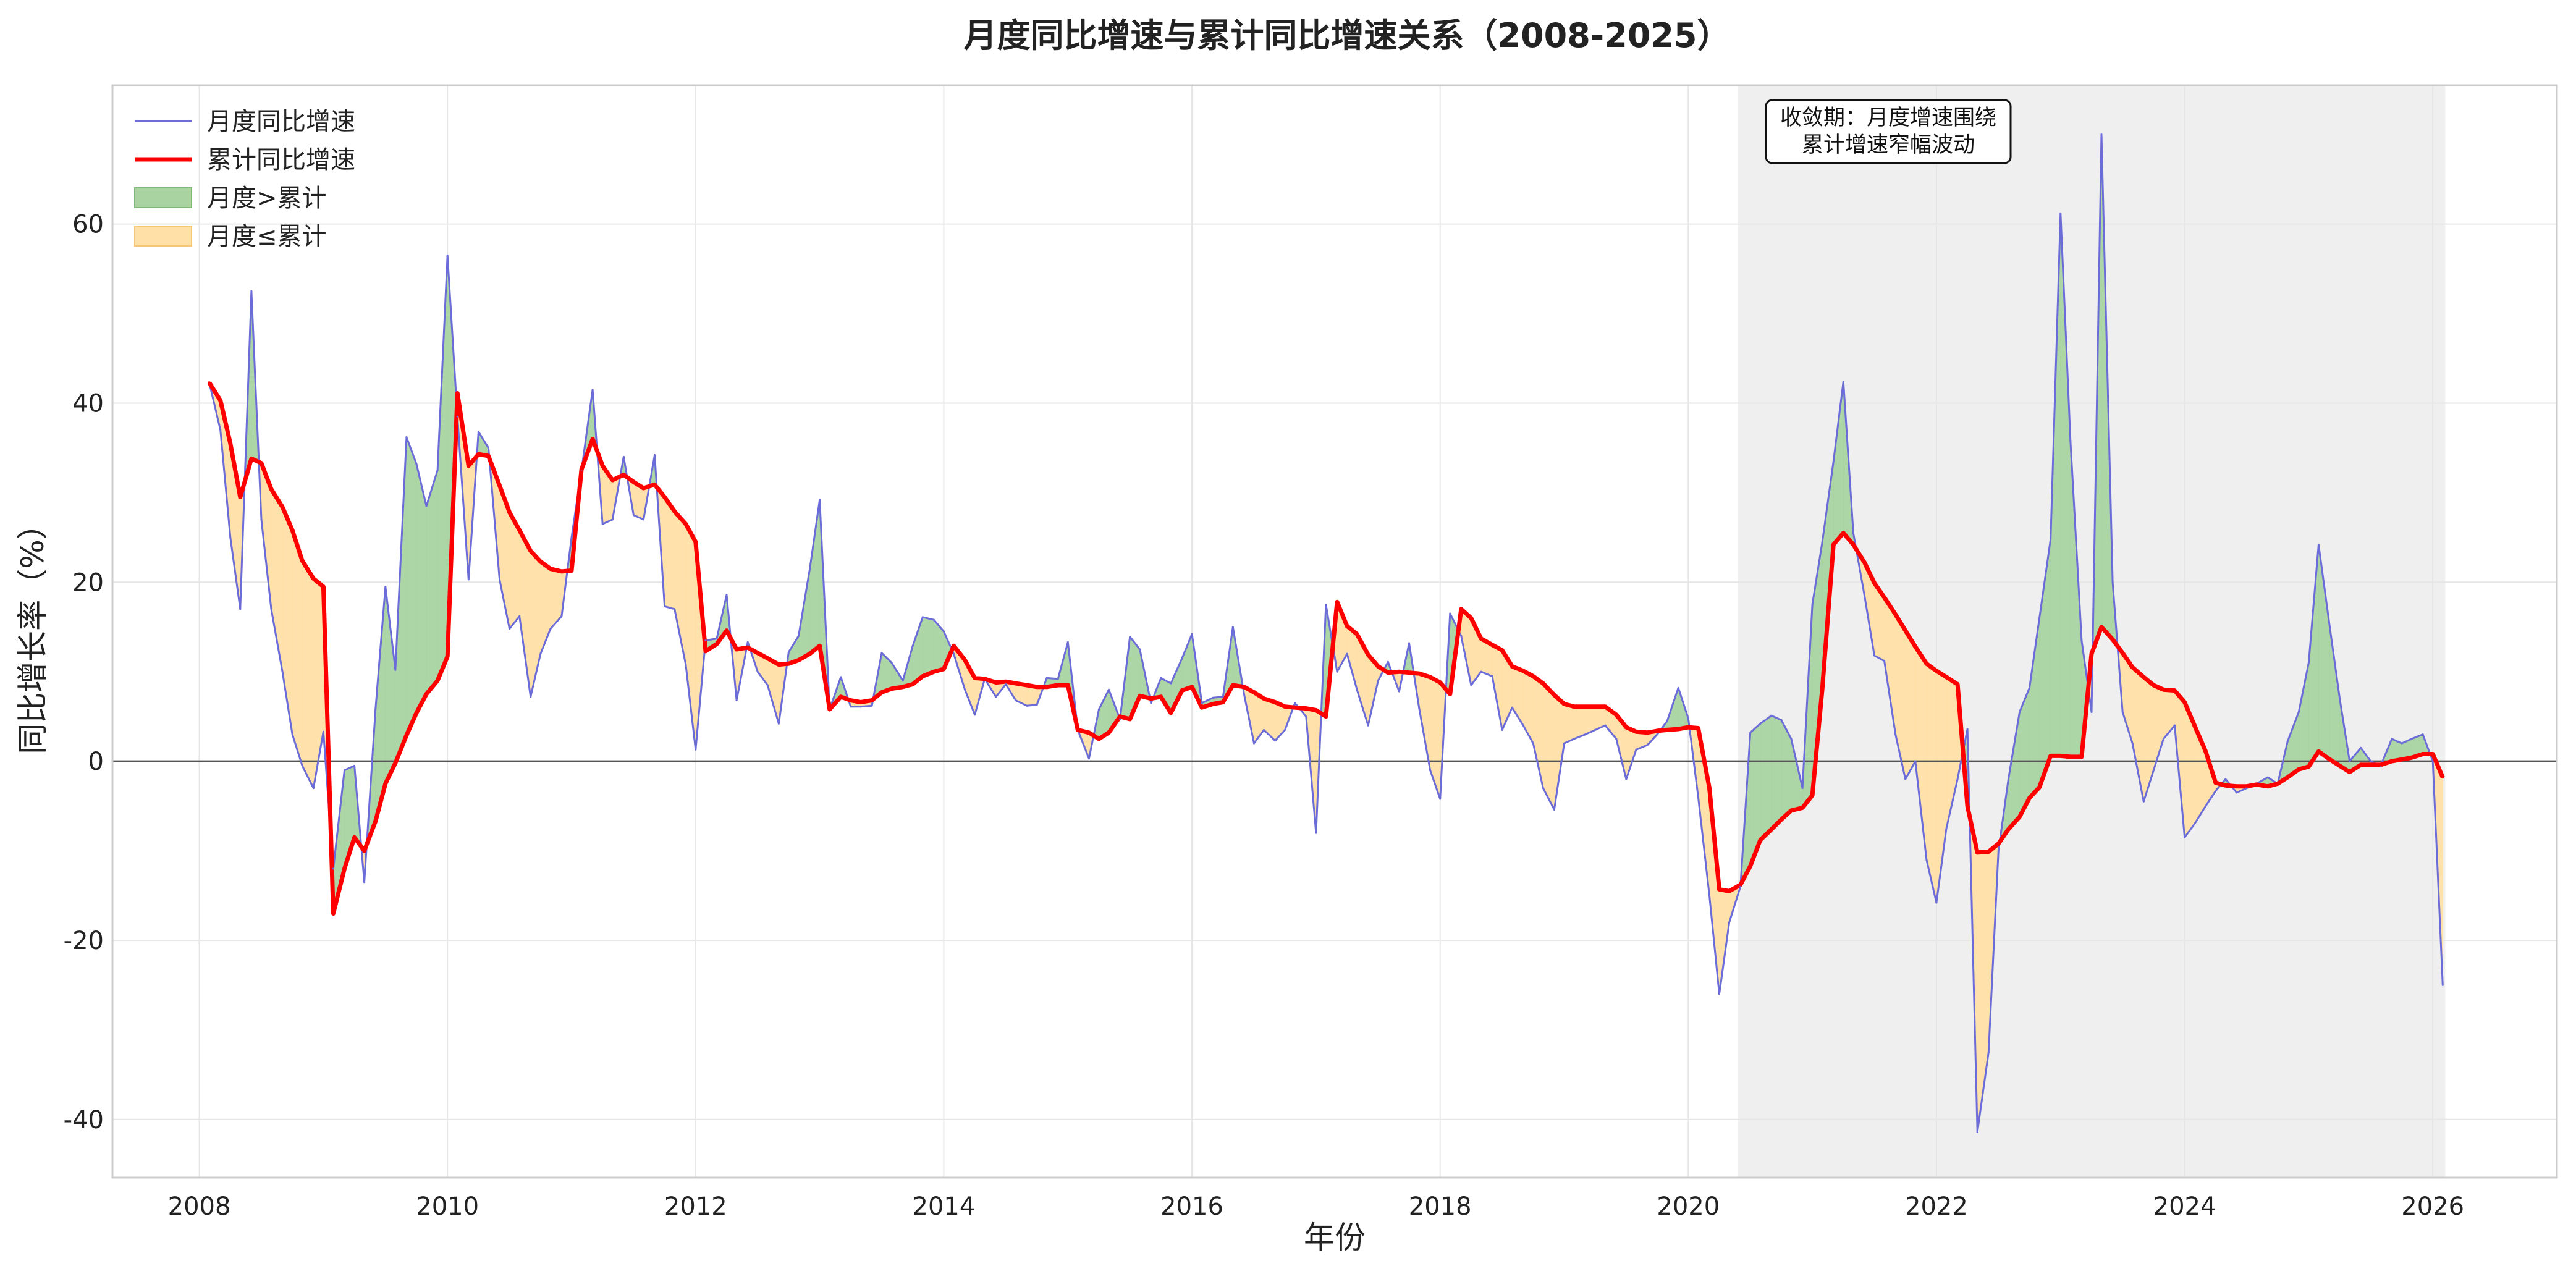 The image size is (2576, 1274). I want to click on legend-swatch-above, so click(163, 197).